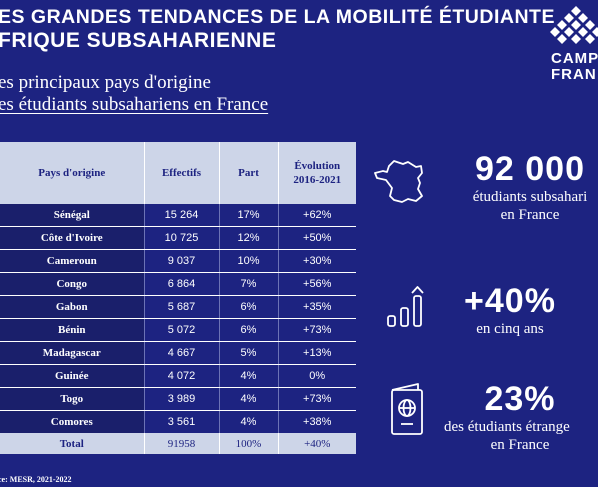  Describe the element at coordinates (249, 353) in the screenshot. I see `cell-share: 5%` at that location.